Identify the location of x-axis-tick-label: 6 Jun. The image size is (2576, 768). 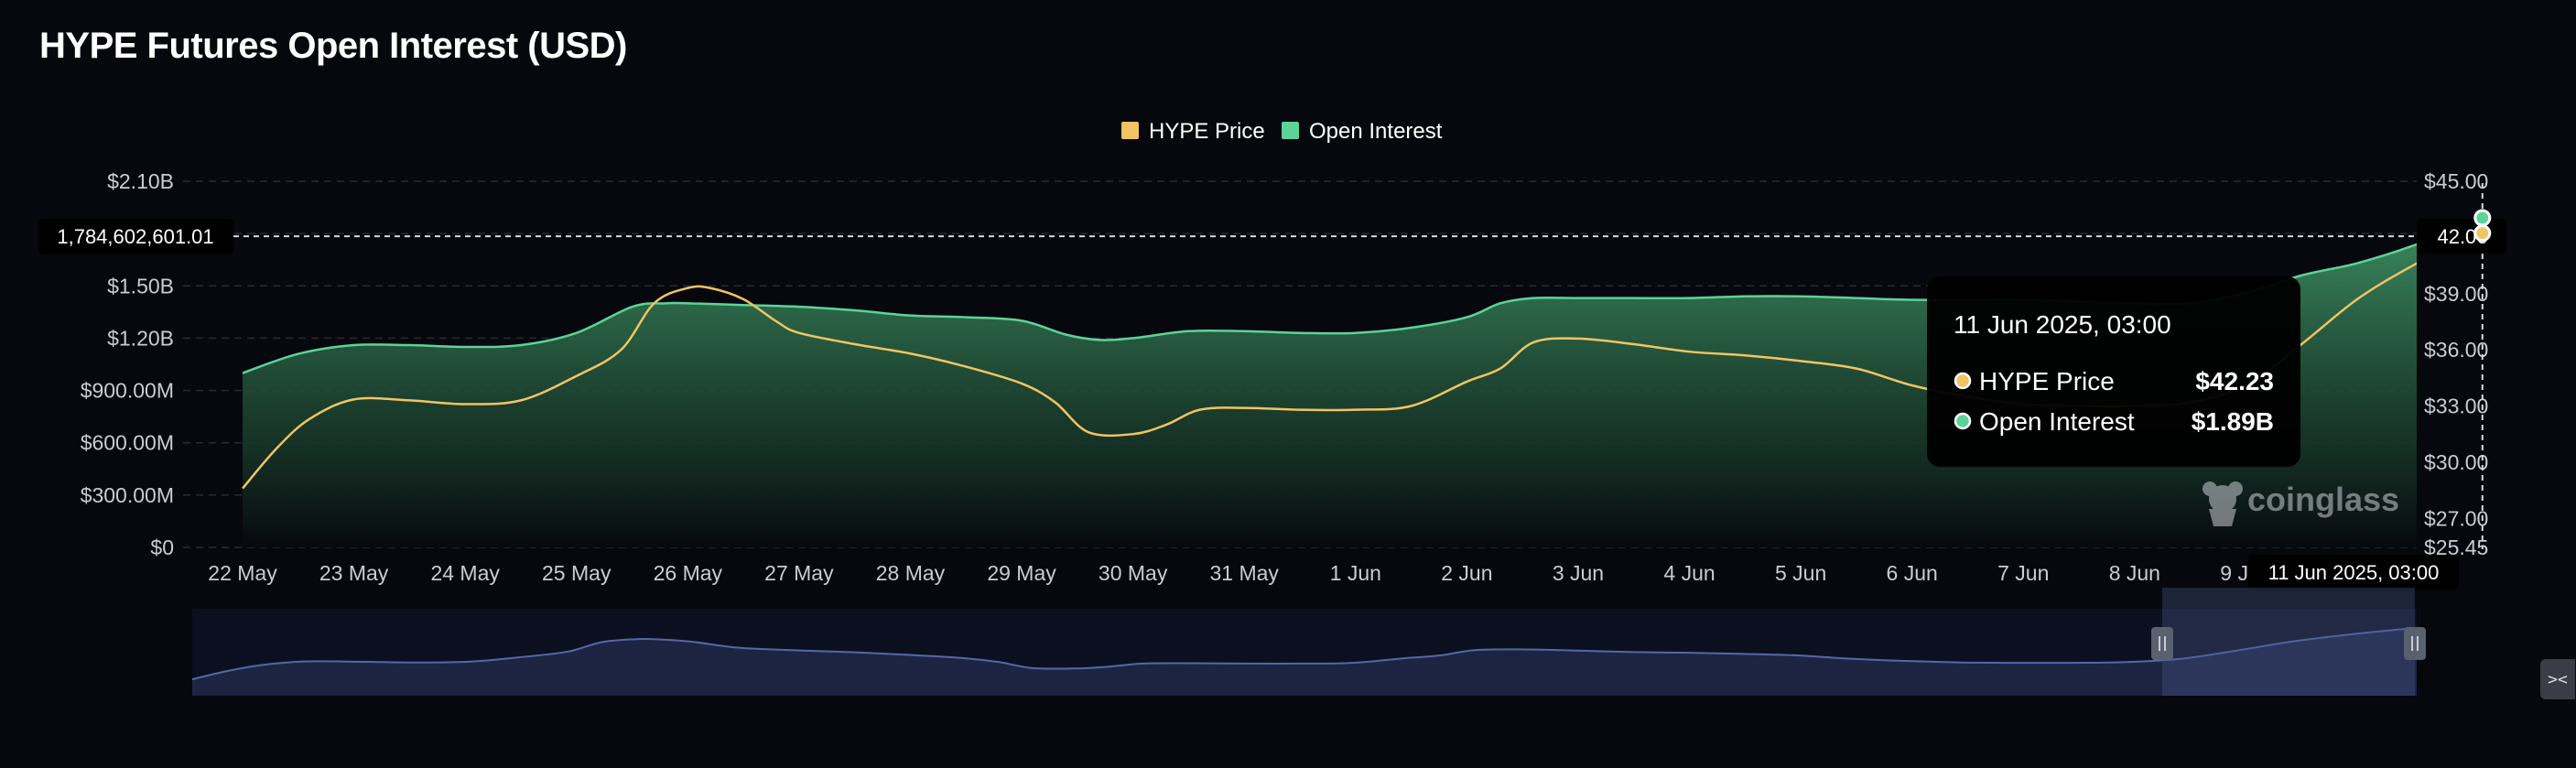
(1913, 573).